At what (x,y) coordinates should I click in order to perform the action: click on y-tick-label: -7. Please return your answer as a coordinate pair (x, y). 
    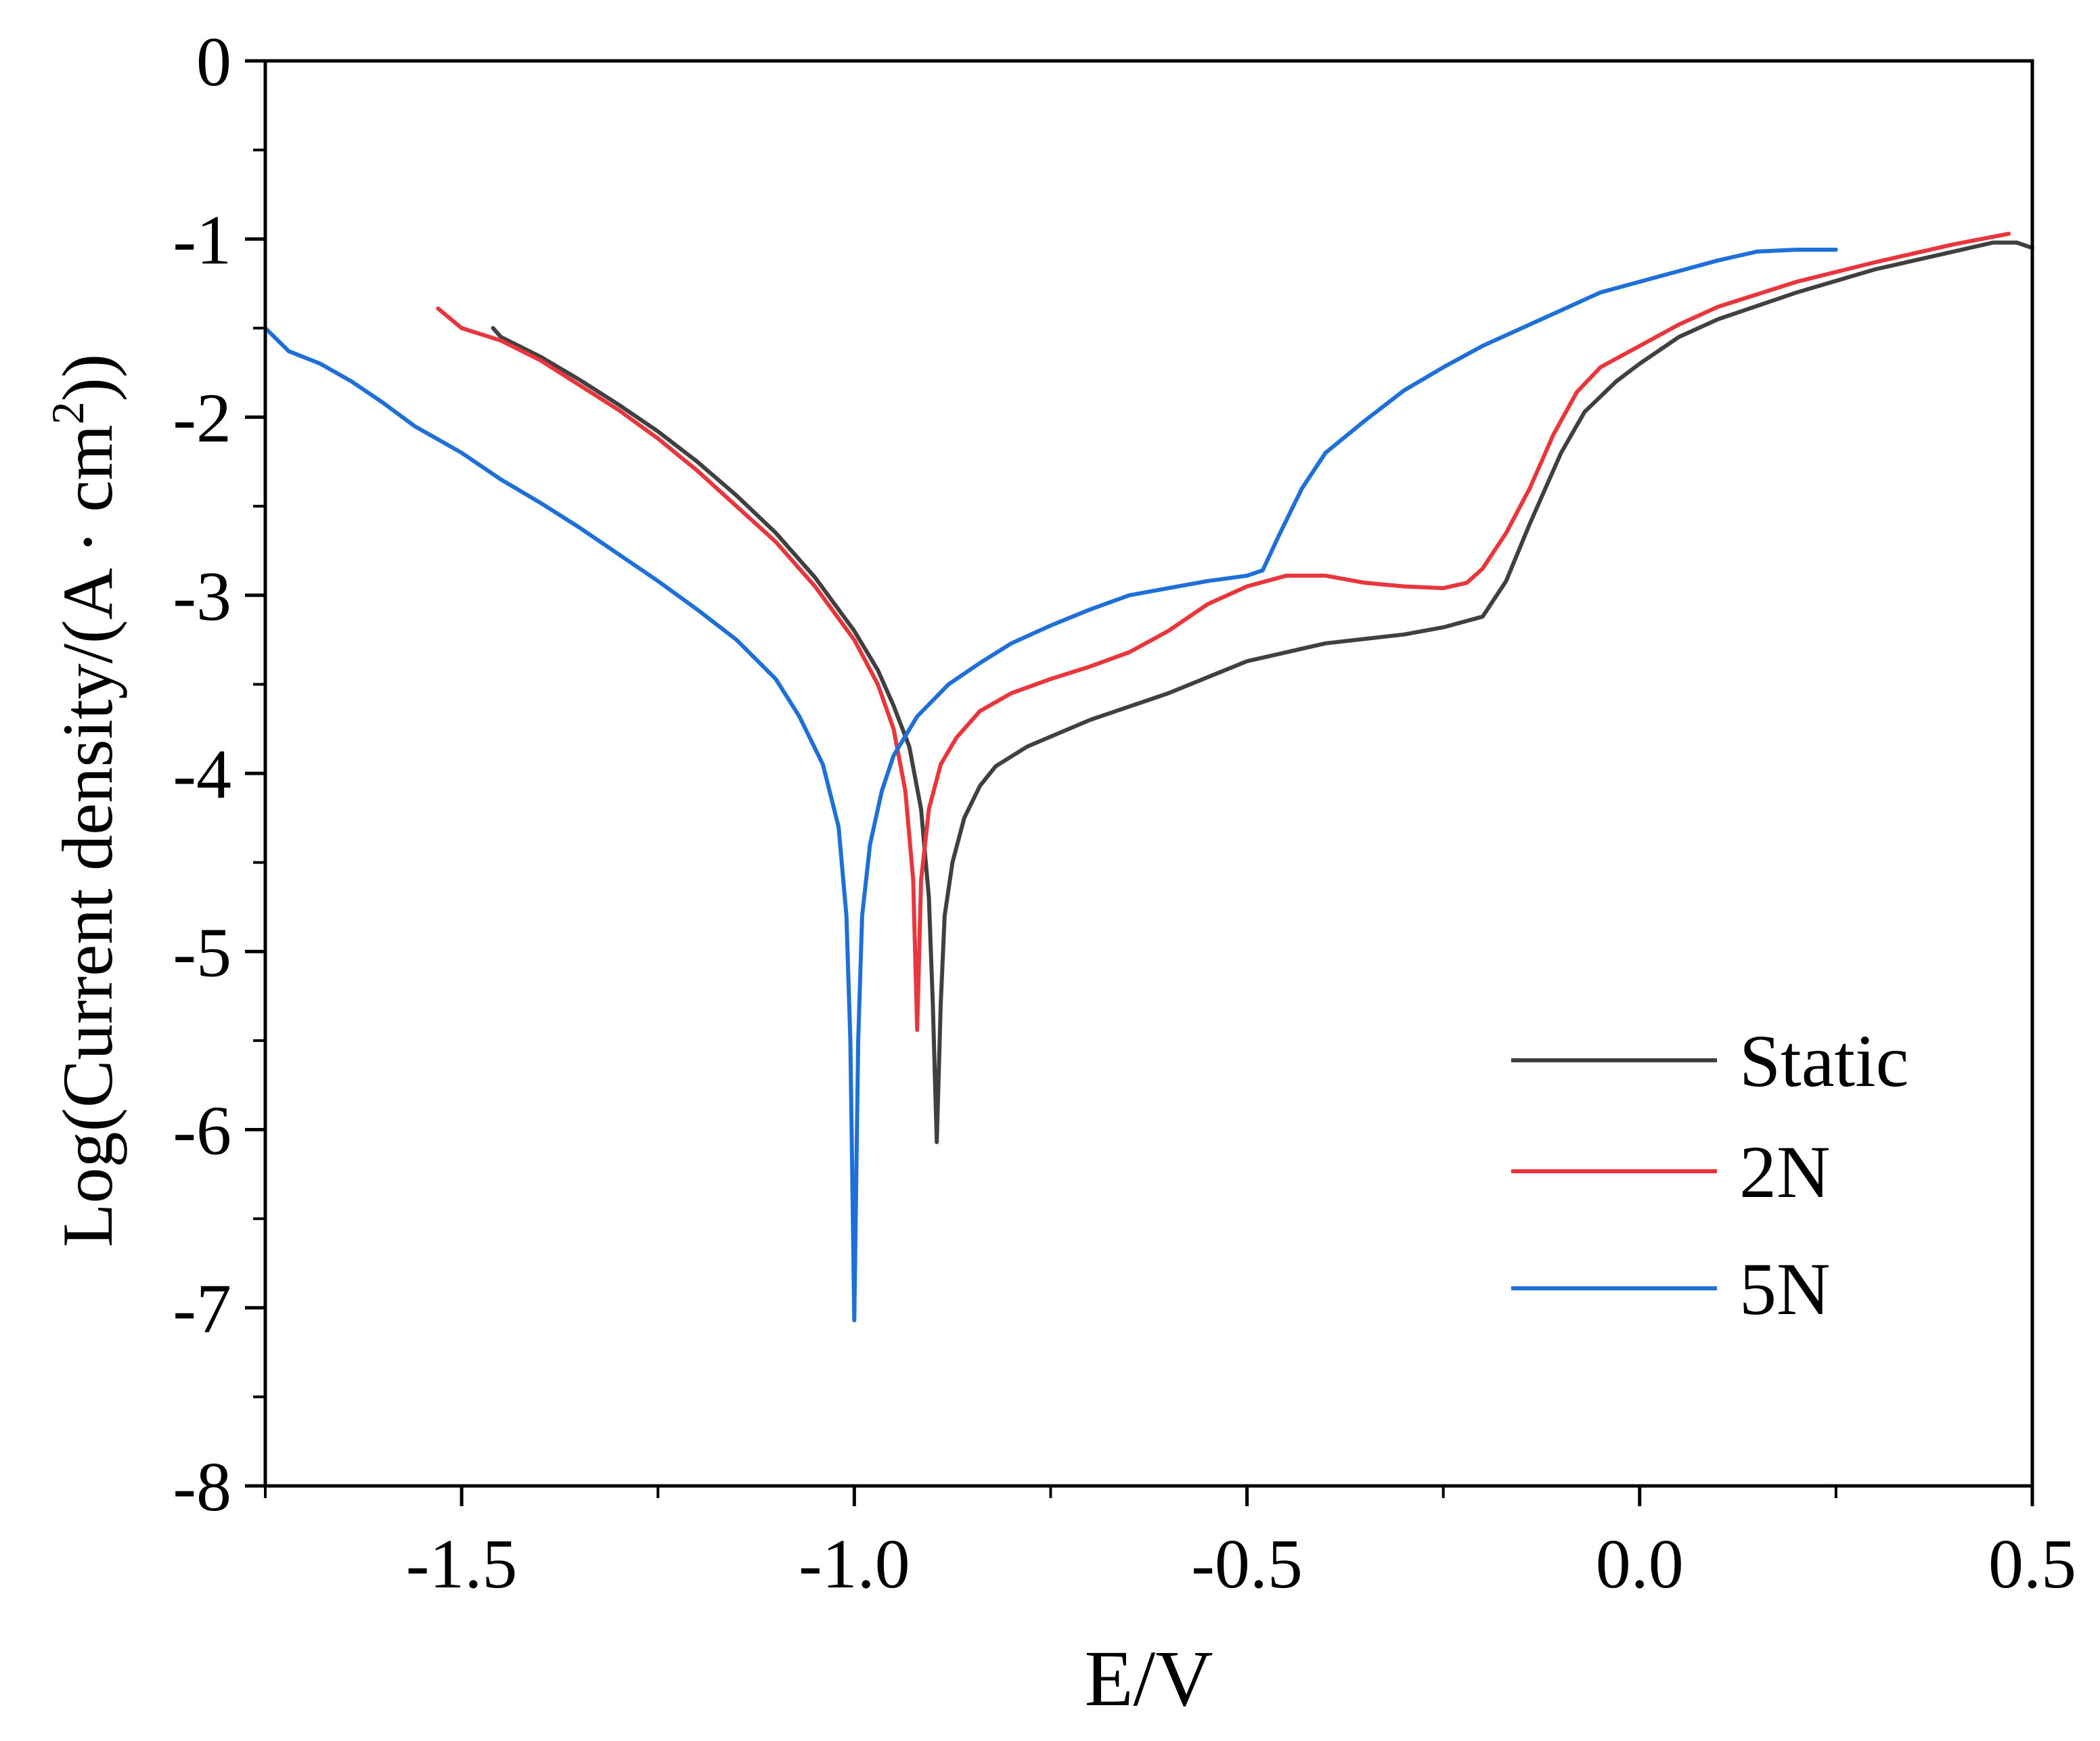
    Looking at the image, I should click on (202, 1309).